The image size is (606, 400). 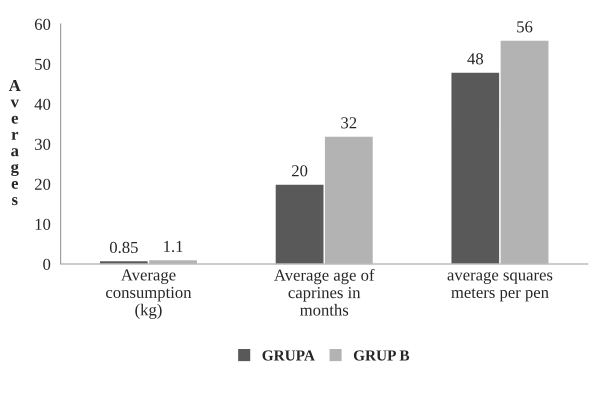 What do you see at coordinates (14, 143) in the screenshot?
I see `y-axis-title: Averages` at bounding box center [14, 143].